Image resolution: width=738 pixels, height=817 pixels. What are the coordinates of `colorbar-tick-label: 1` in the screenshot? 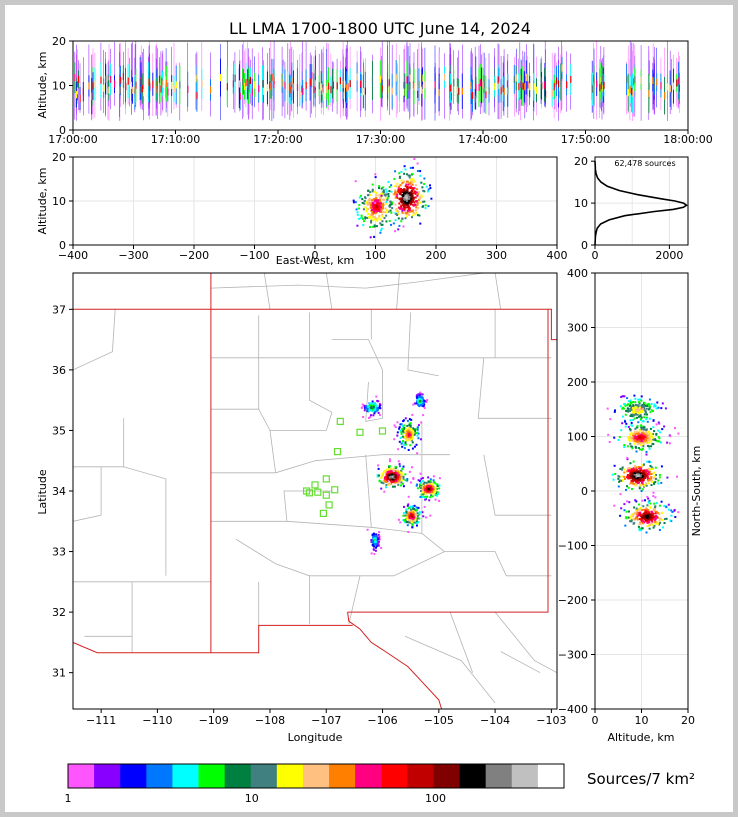 It's located at (68, 798).